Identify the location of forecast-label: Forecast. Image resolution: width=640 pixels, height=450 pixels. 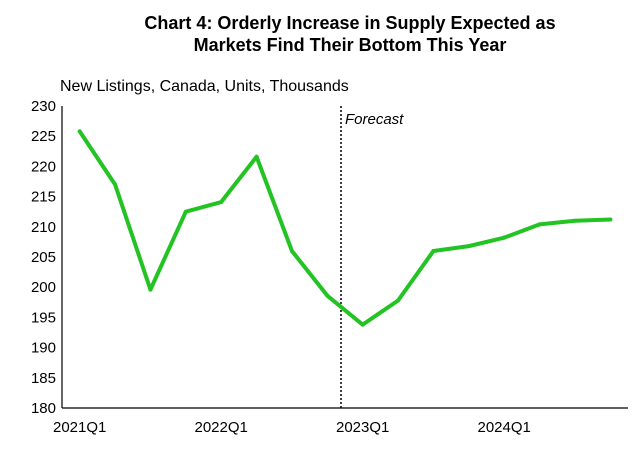
(374, 119).